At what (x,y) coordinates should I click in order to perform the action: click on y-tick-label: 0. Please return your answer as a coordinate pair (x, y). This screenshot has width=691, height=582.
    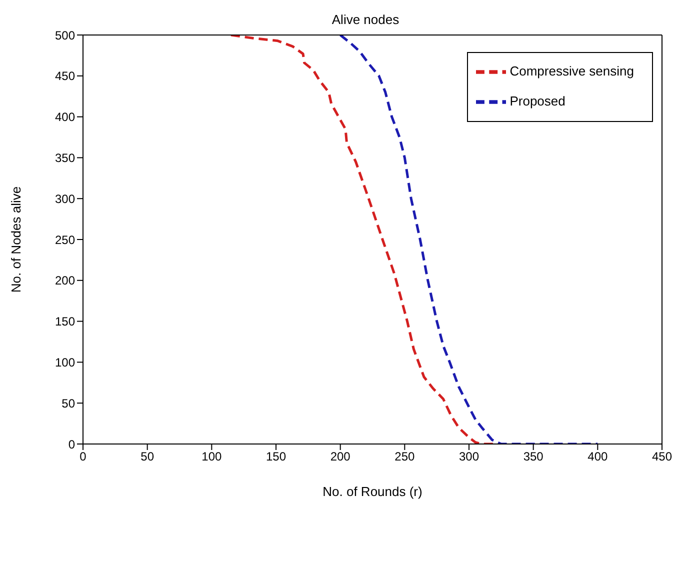
    Looking at the image, I should click on (72, 444).